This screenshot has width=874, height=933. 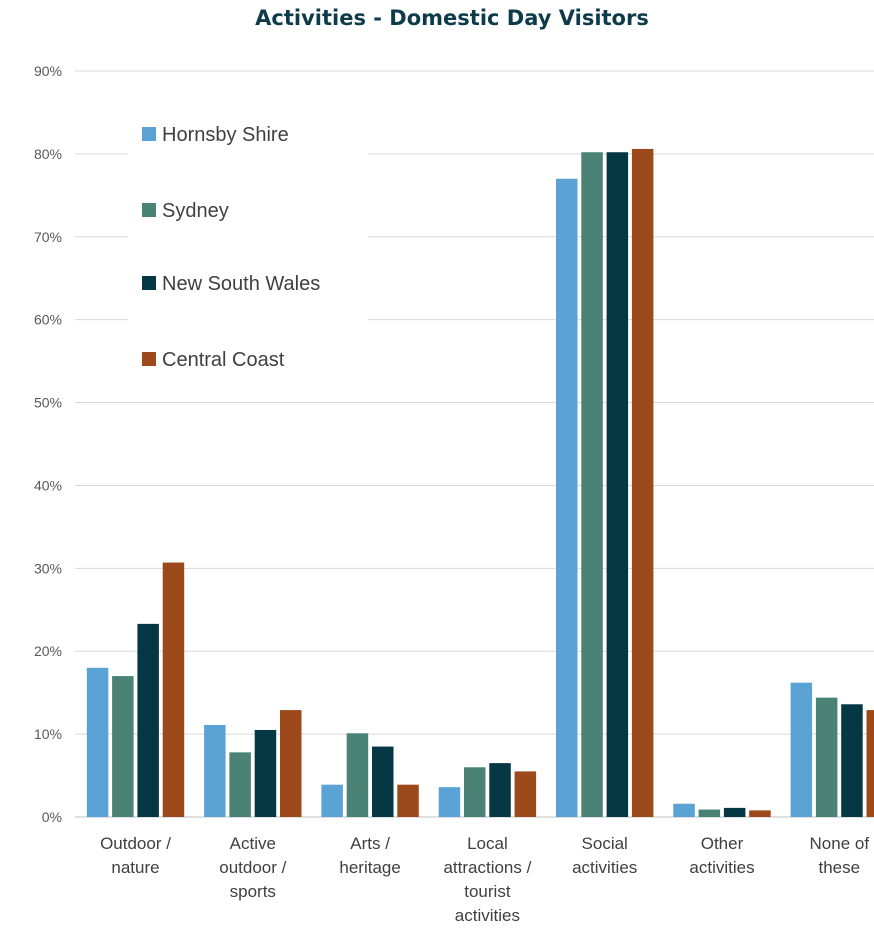 What do you see at coordinates (135, 867) in the screenshot?
I see `x-tick-label: nature` at bounding box center [135, 867].